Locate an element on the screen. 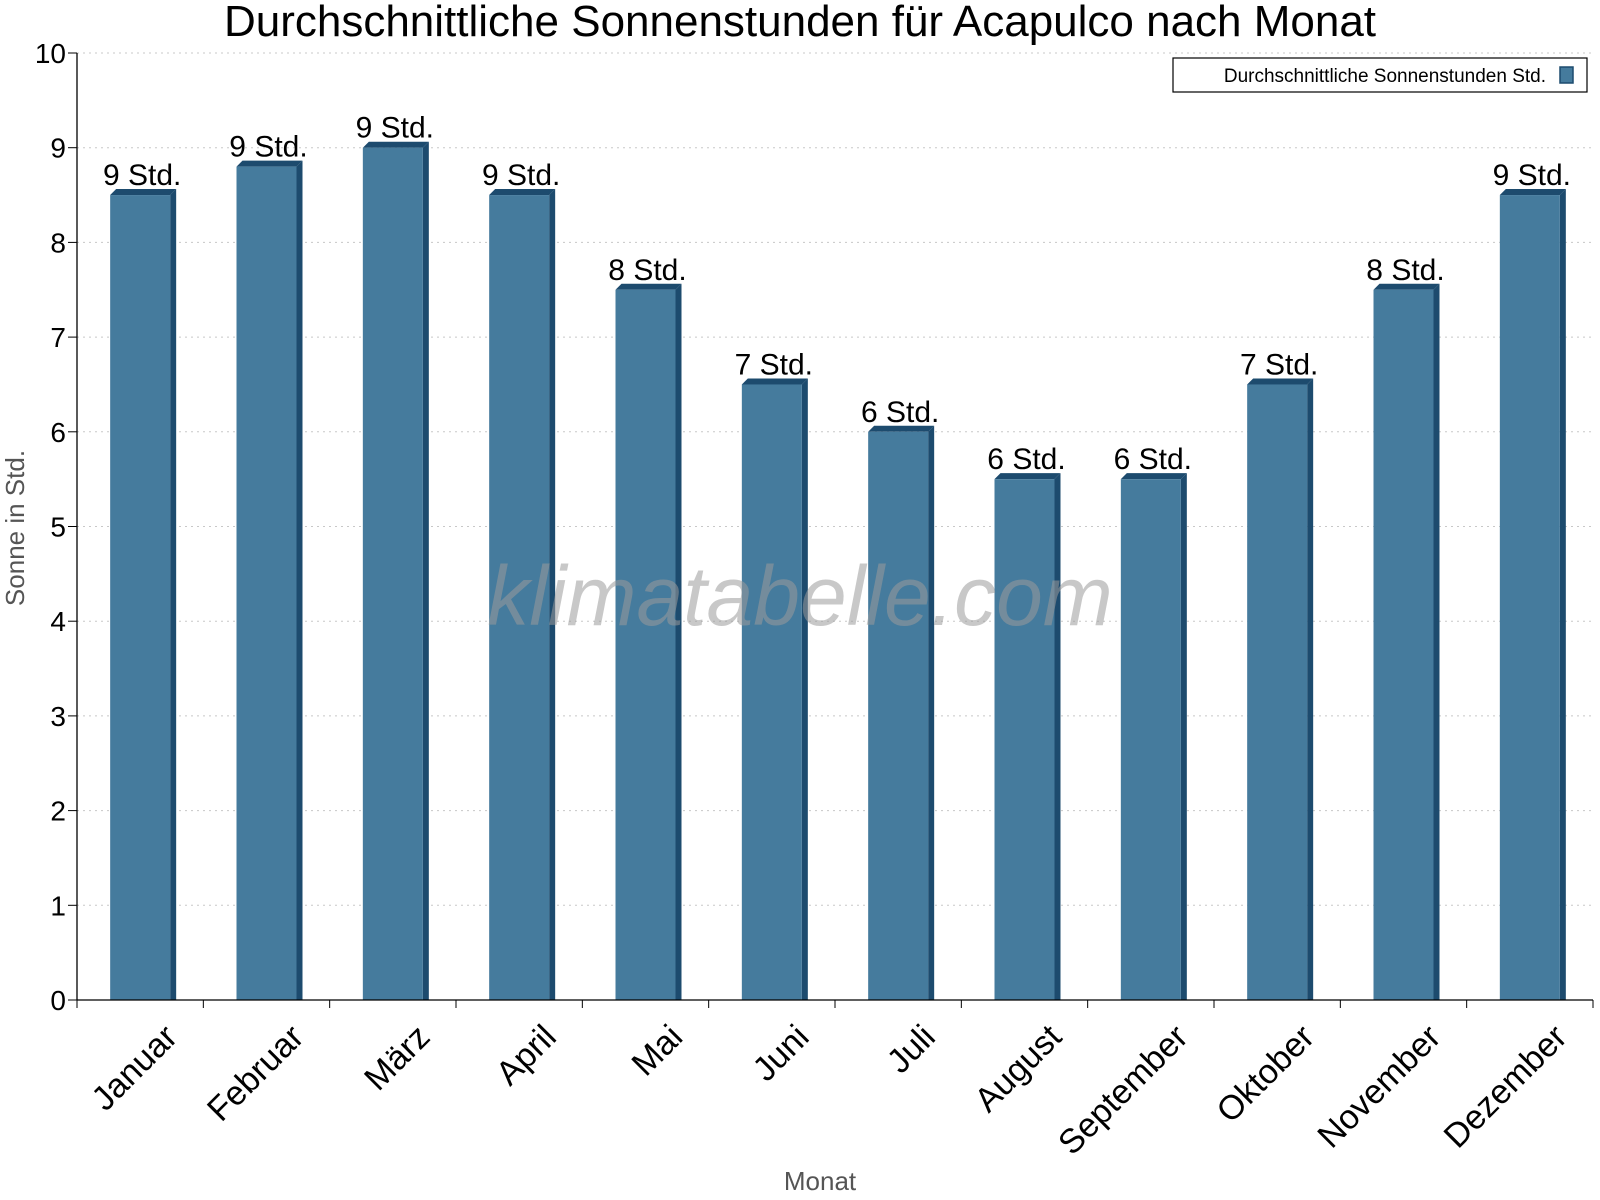 This screenshot has width=1600, height=1200. y-tick-label: 0 is located at coordinates (58, 1000).